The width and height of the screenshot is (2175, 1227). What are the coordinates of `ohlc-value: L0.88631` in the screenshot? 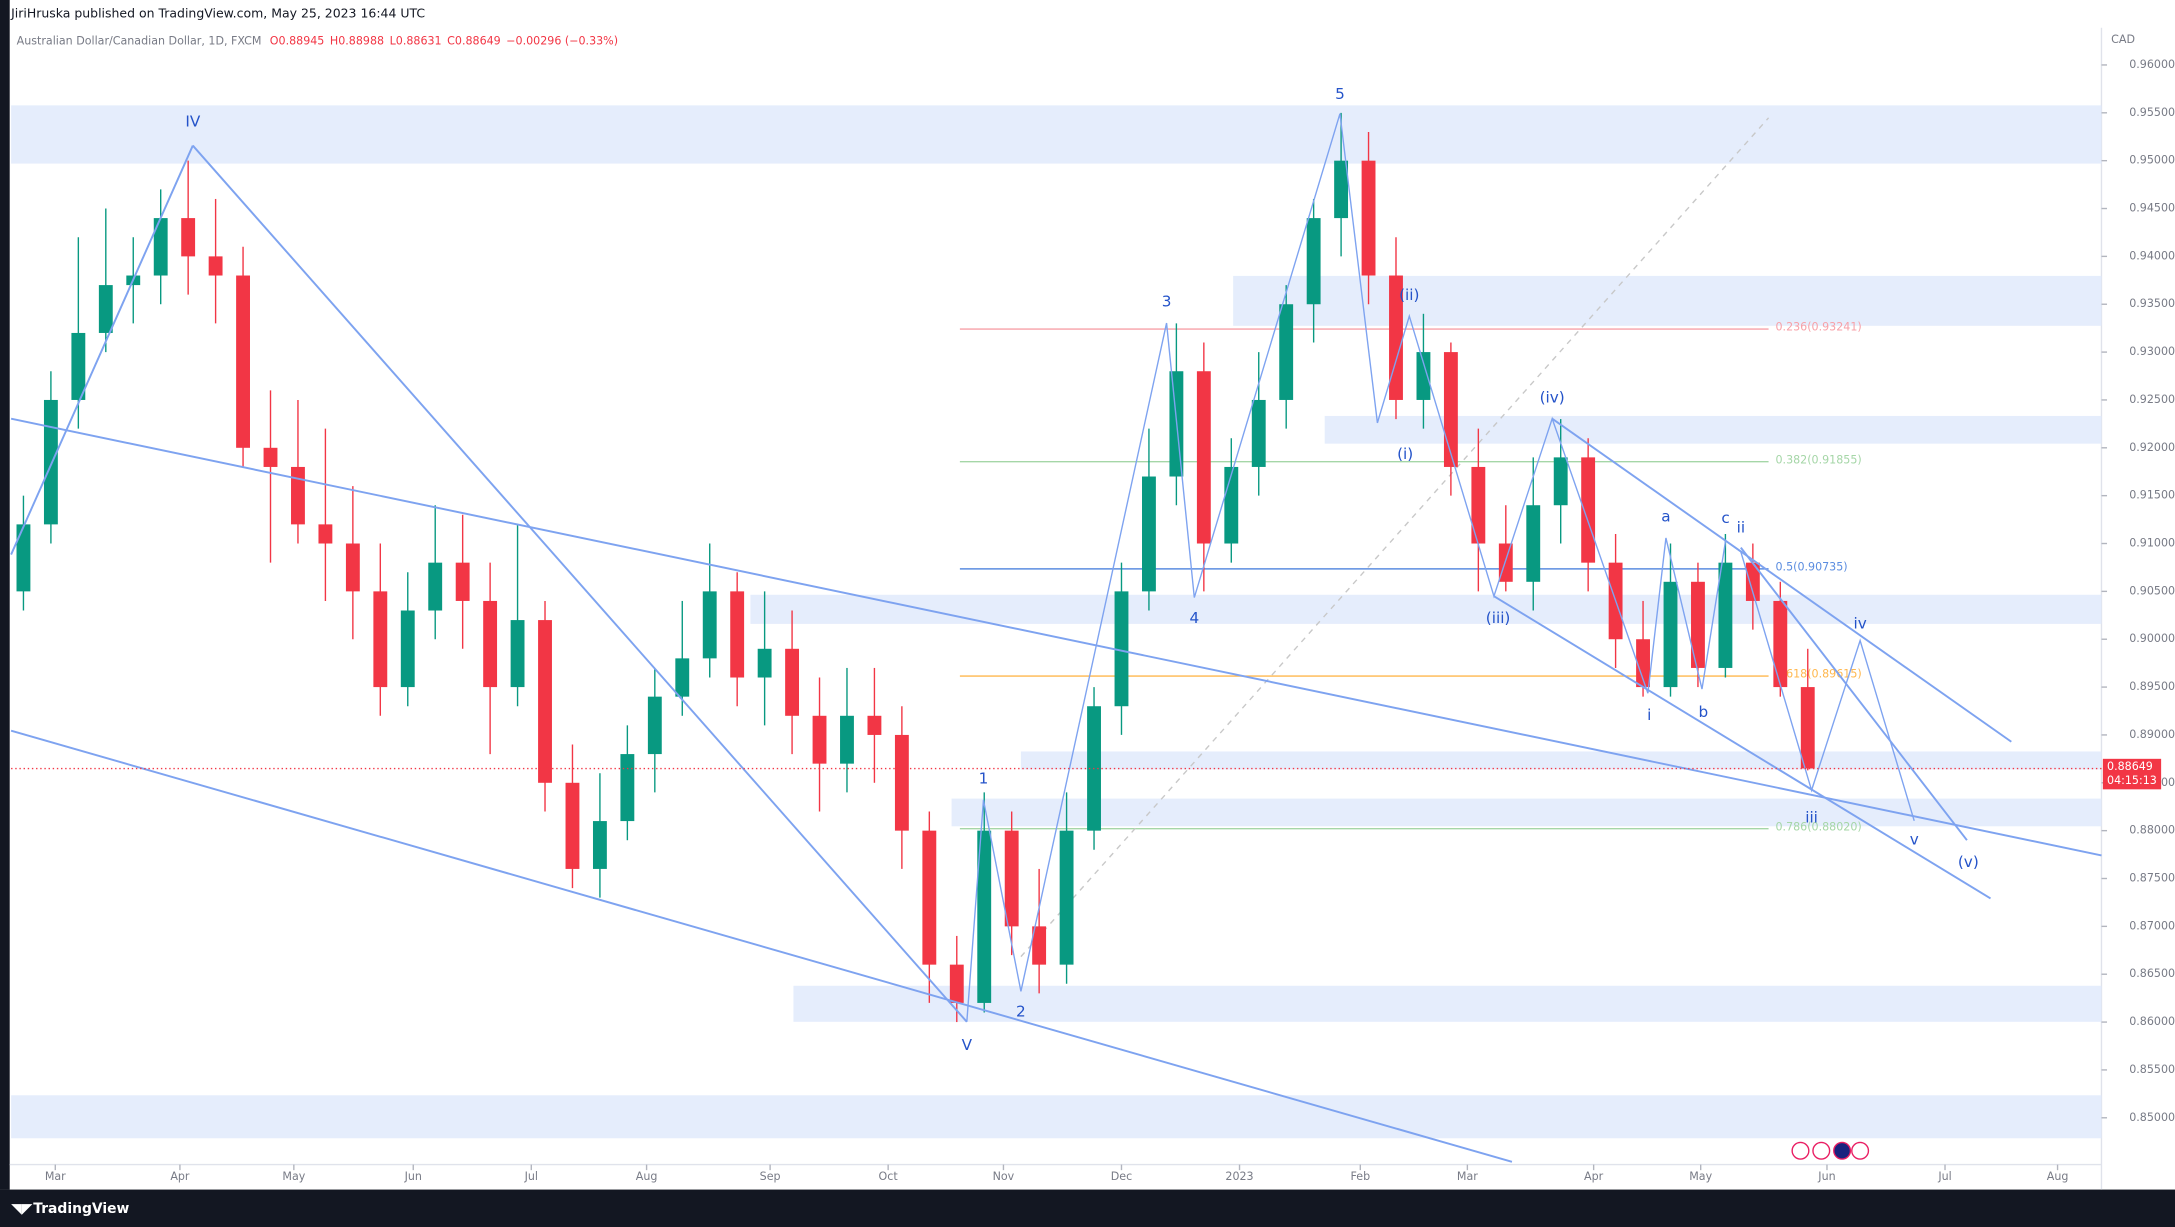 It's located at (416, 41).